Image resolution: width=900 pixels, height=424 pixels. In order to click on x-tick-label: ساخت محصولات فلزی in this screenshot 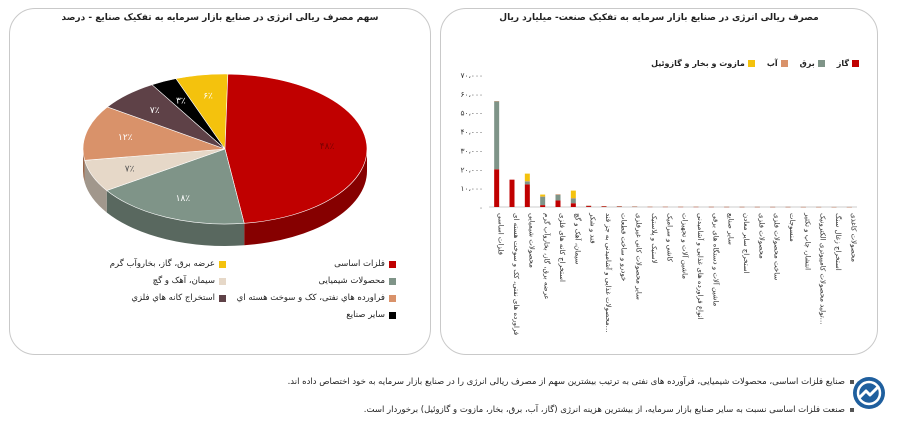, I will do `click(777, 246)`.